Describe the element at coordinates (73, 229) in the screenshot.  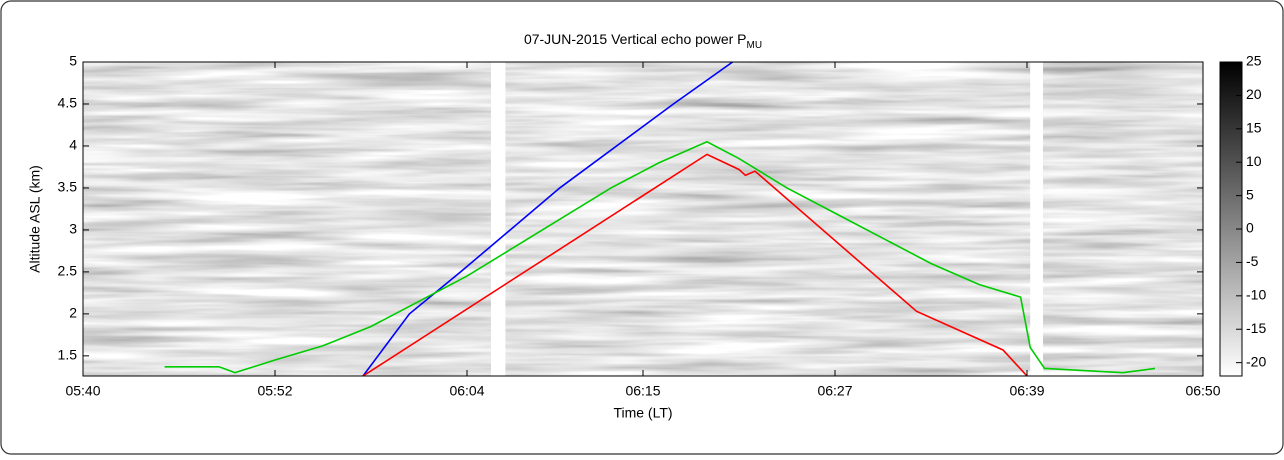
I see `y-tick-label: 3` at that location.